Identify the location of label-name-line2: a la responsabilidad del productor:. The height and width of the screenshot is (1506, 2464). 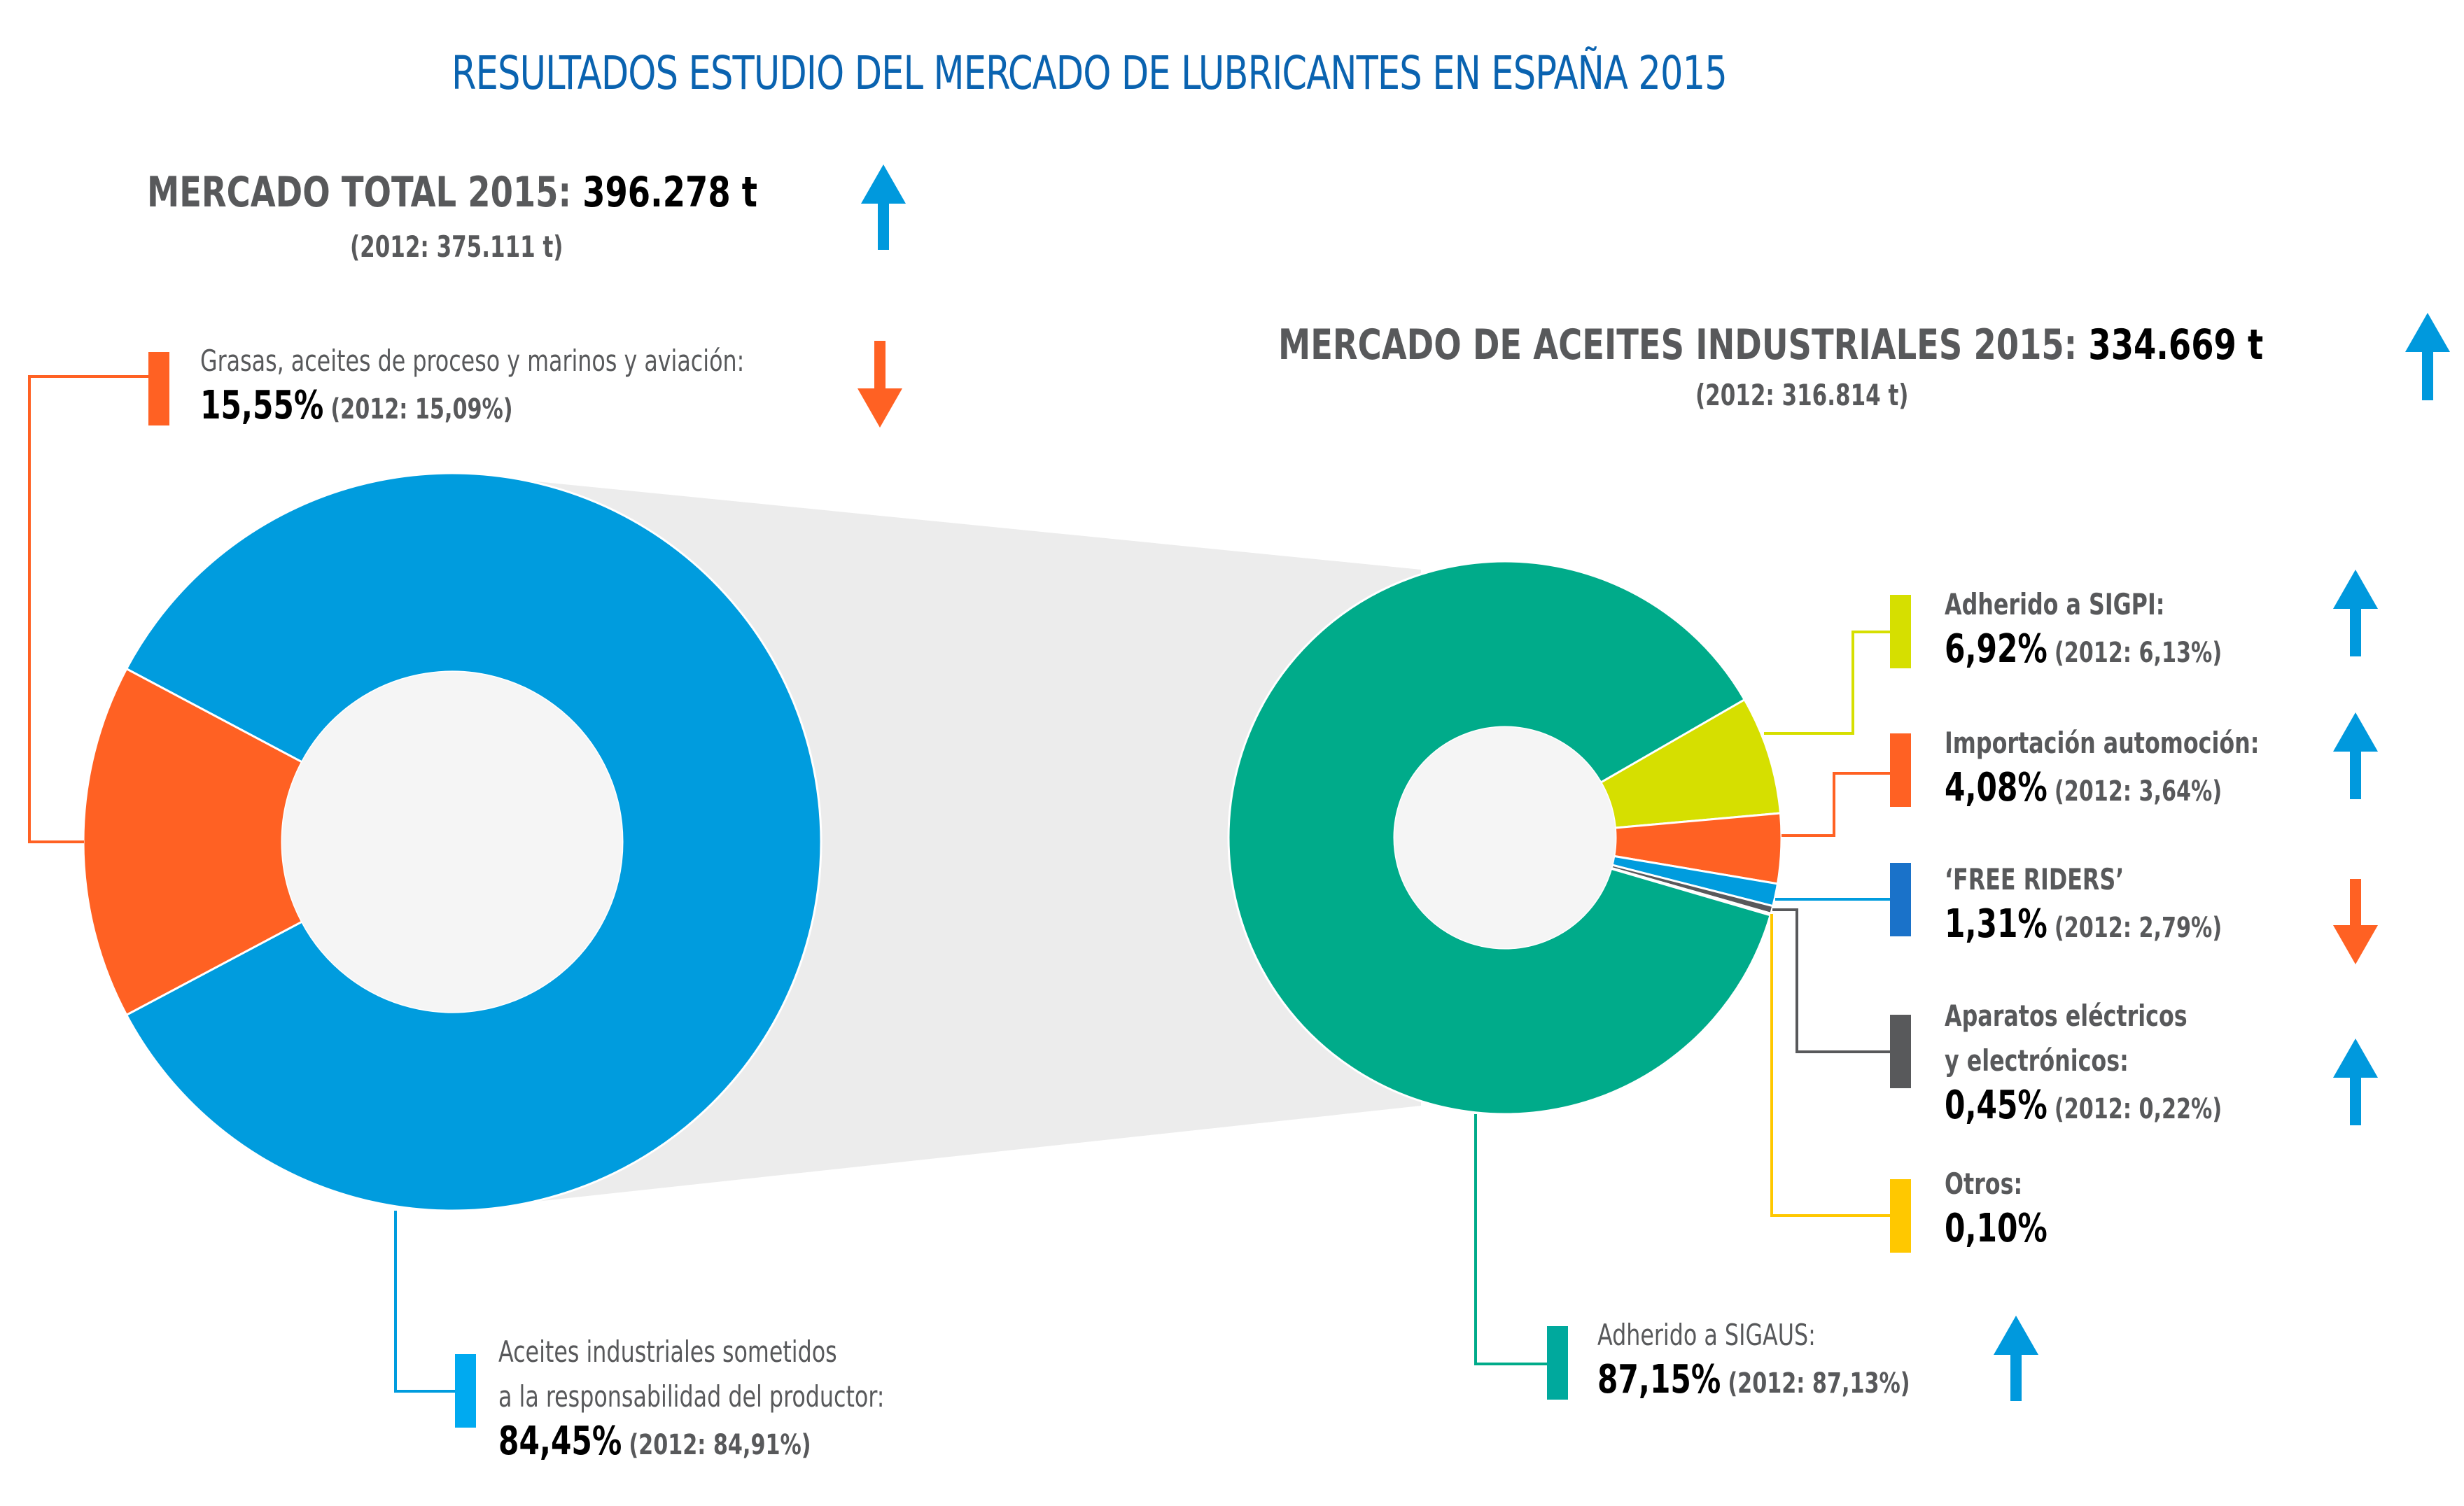
(691, 1396).